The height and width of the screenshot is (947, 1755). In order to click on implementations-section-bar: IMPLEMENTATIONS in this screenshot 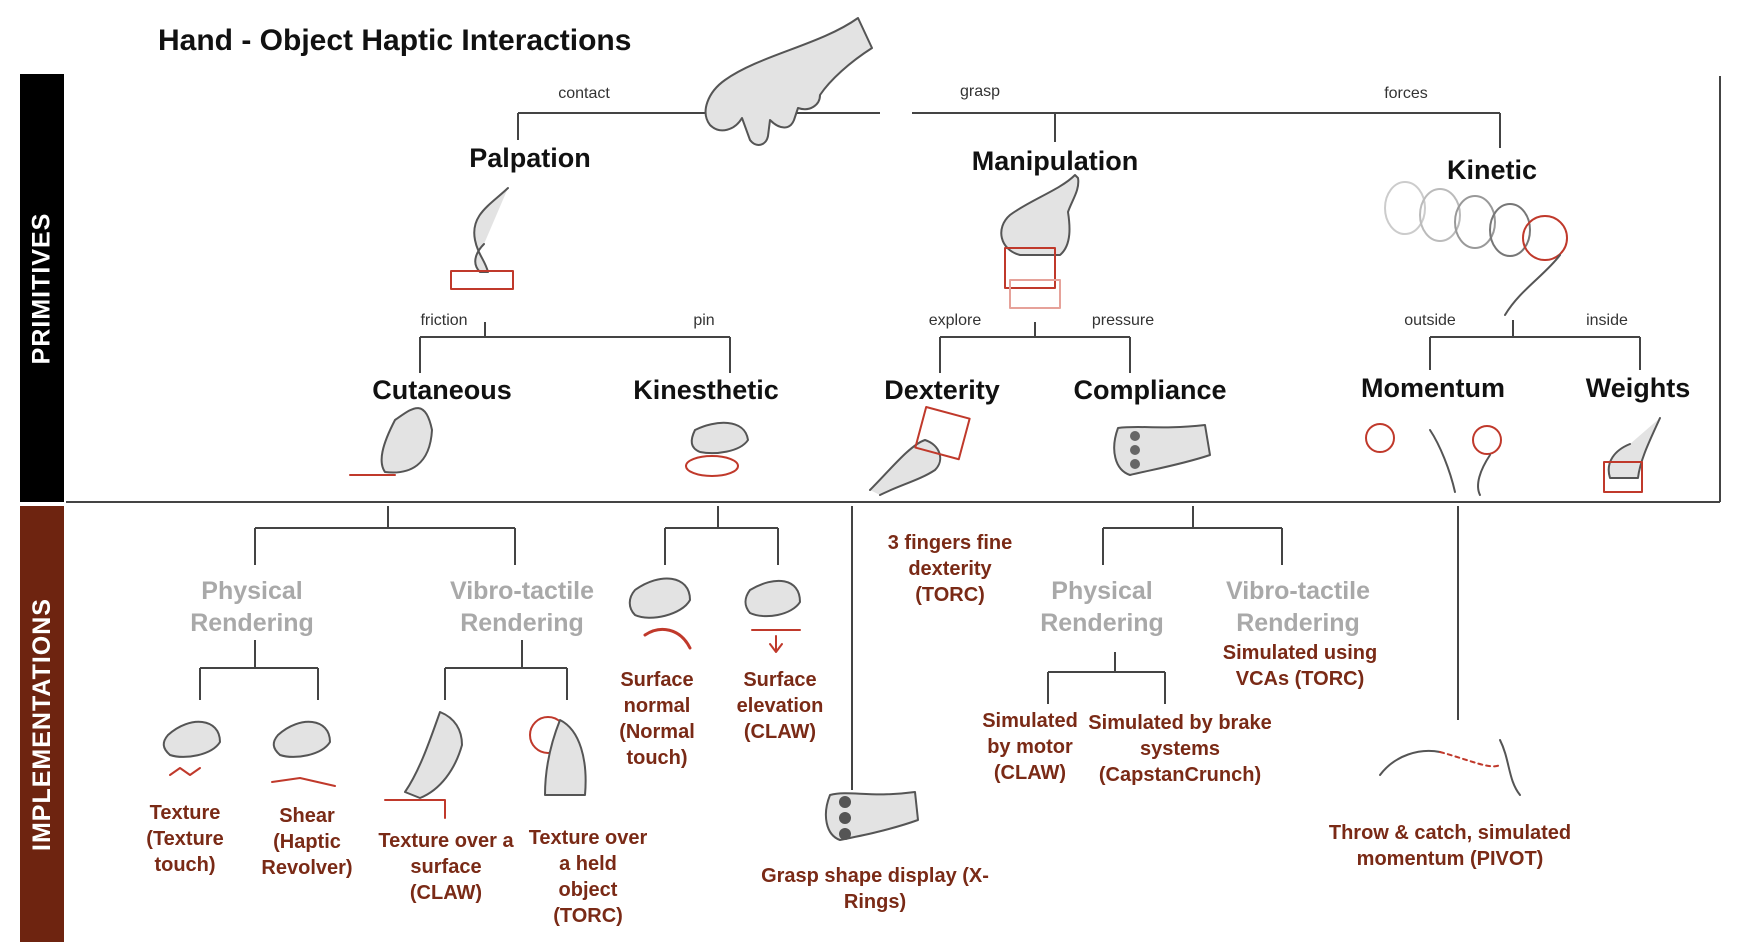, I will do `click(42, 724)`.